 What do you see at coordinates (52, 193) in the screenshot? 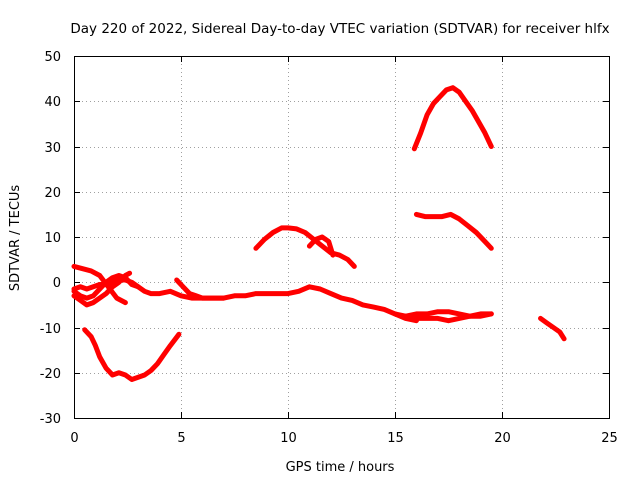
I see `y-tick-label: 20` at bounding box center [52, 193].